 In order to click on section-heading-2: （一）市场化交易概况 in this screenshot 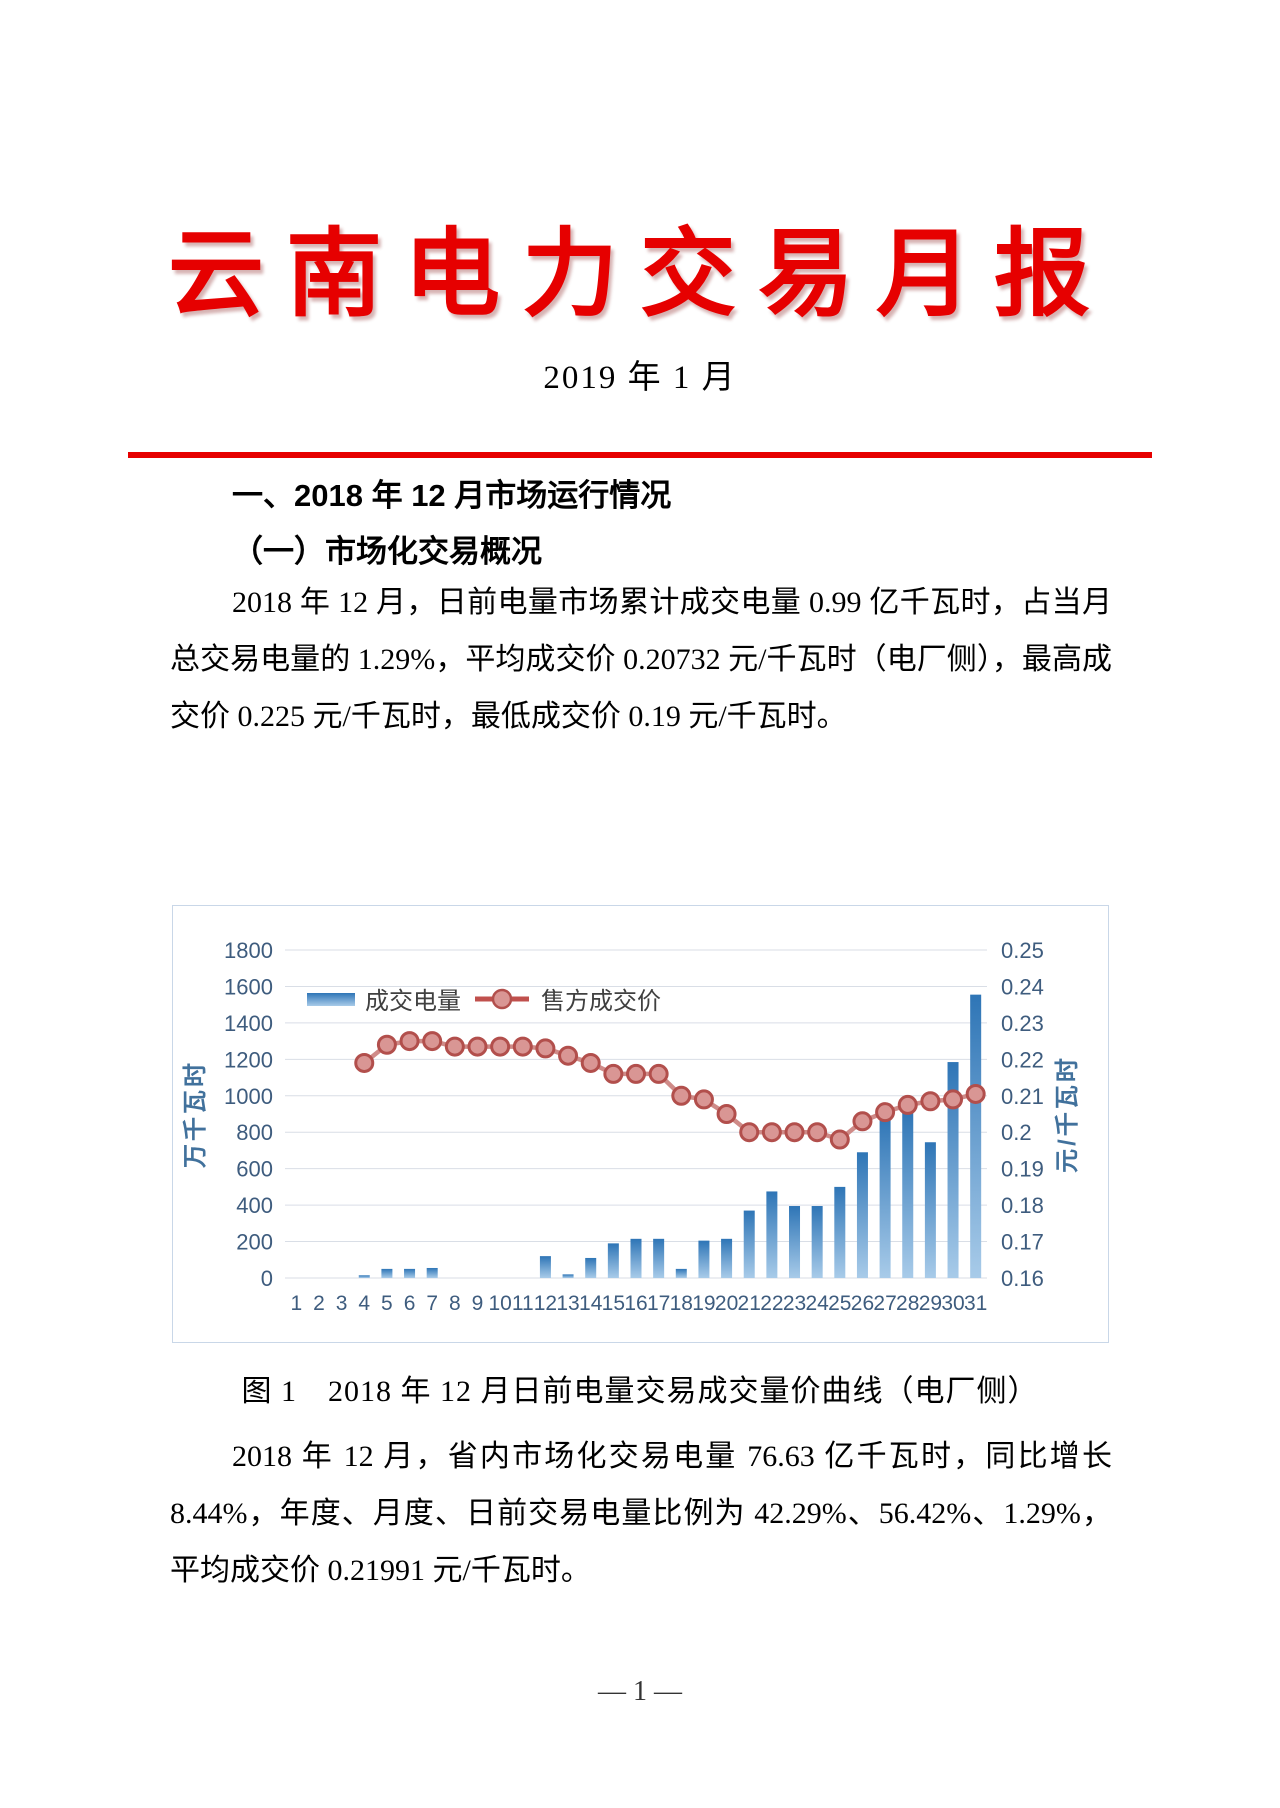, I will do `click(387, 551)`.